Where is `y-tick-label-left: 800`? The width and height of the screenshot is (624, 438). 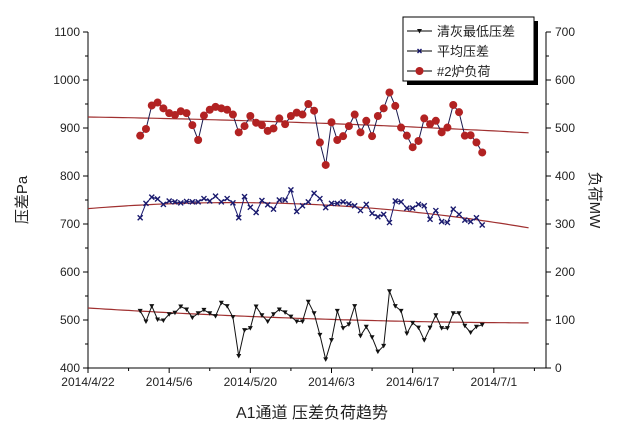
y-tick-label-left: 800 is located at coordinates (70, 176).